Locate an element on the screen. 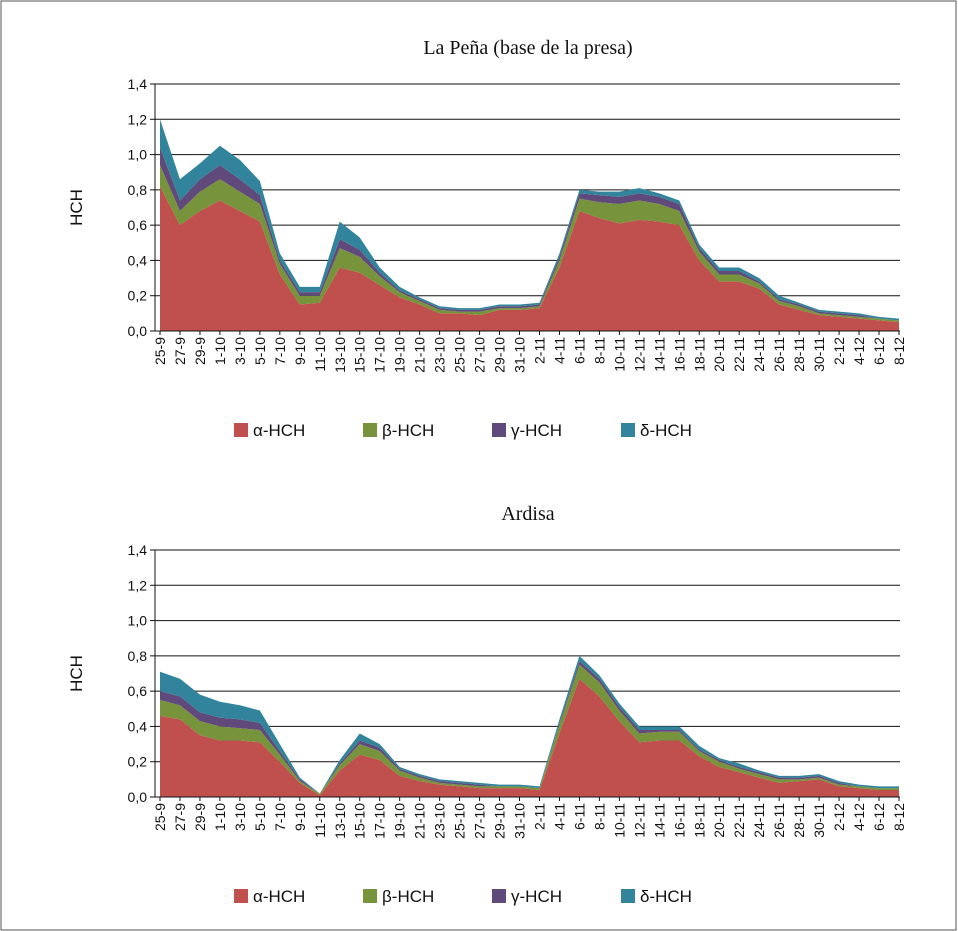 The height and width of the screenshot is (931, 958). y-tick-label: 0,4 is located at coordinates (138, 260).